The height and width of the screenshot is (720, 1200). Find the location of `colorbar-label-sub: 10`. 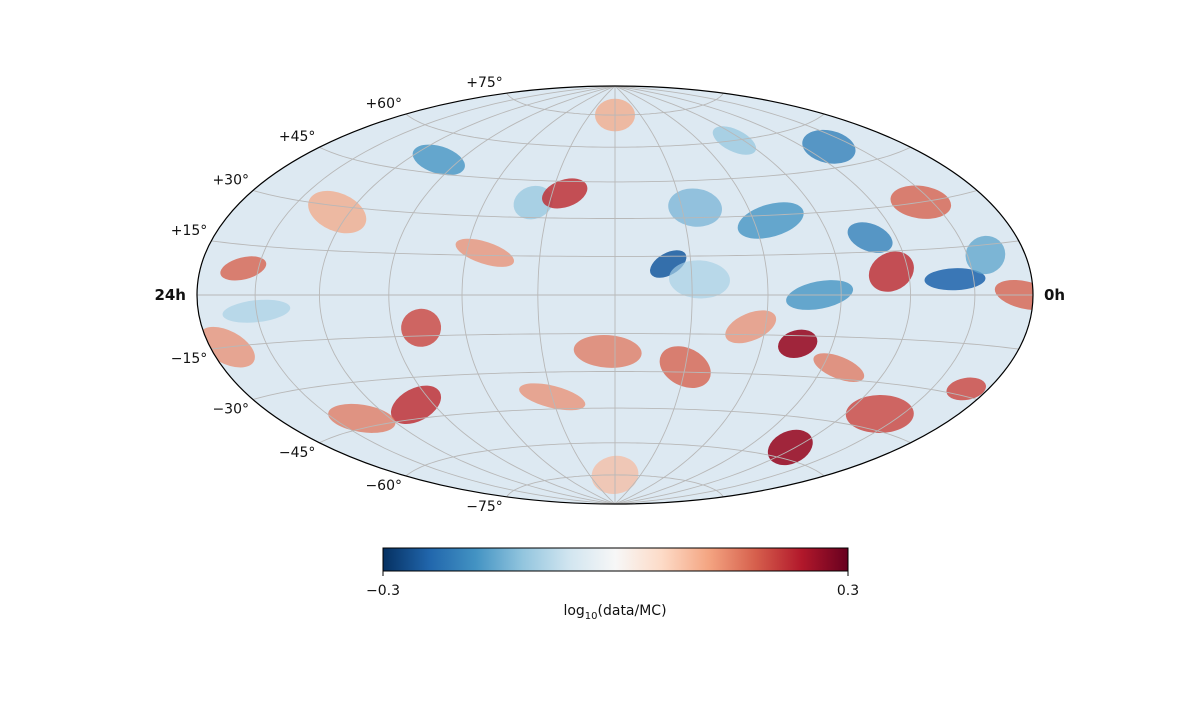

colorbar-label-sub: 10 is located at coordinates (591, 616).